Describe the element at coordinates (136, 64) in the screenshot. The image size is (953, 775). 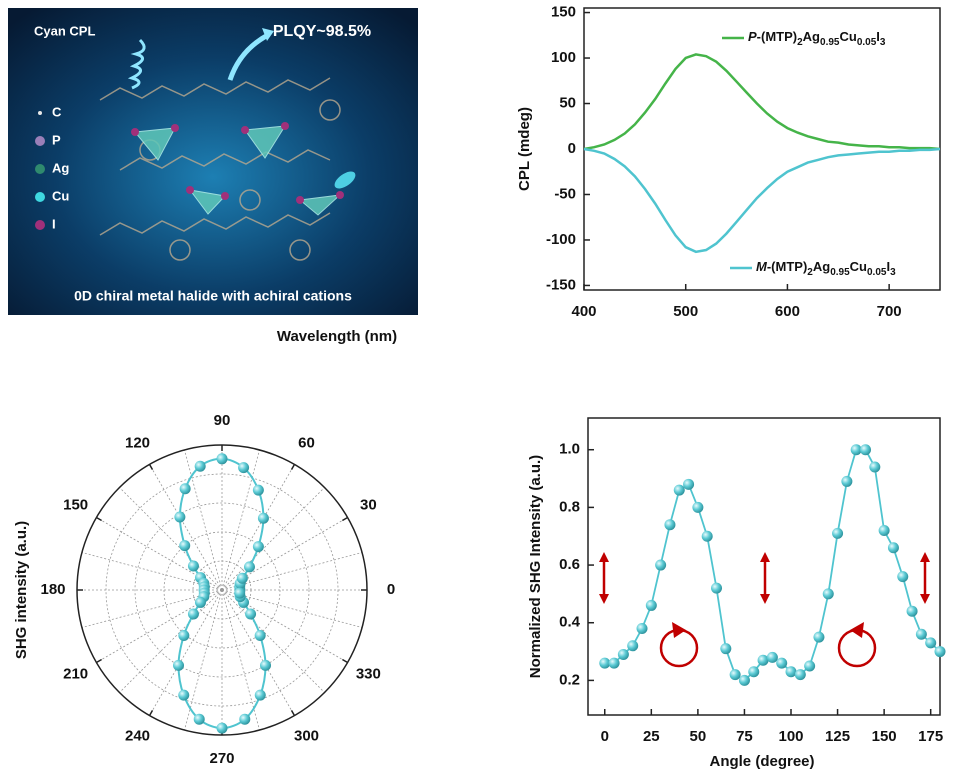
I see `cpl-wave` at that location.